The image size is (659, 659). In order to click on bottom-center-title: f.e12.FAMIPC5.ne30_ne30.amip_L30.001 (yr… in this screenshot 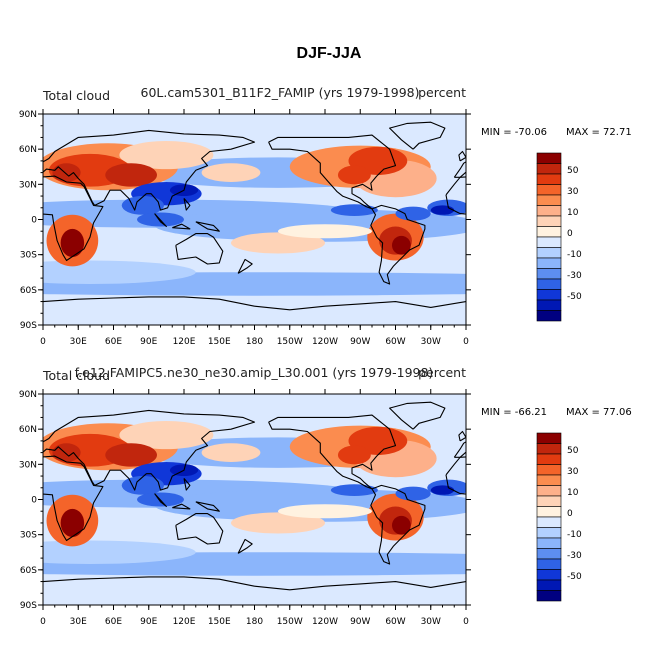, I will do `click(254, 372)`.